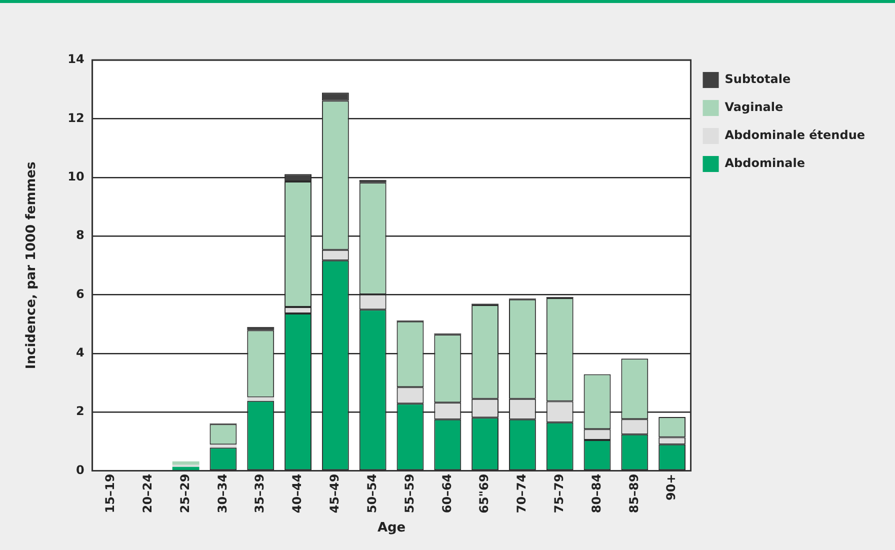  What do you see at coordinates (633, 494) in the screenshot?
I see `x-tick-label: 85–89` at bounding box center [633, 494].